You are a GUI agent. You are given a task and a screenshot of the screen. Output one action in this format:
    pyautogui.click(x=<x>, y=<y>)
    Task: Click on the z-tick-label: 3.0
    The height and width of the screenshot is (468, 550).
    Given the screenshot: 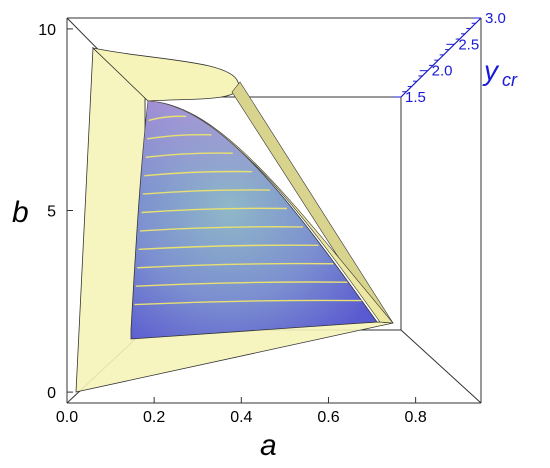 What is the action you would take?
    pyautogui.click(x=495, y=18)
    